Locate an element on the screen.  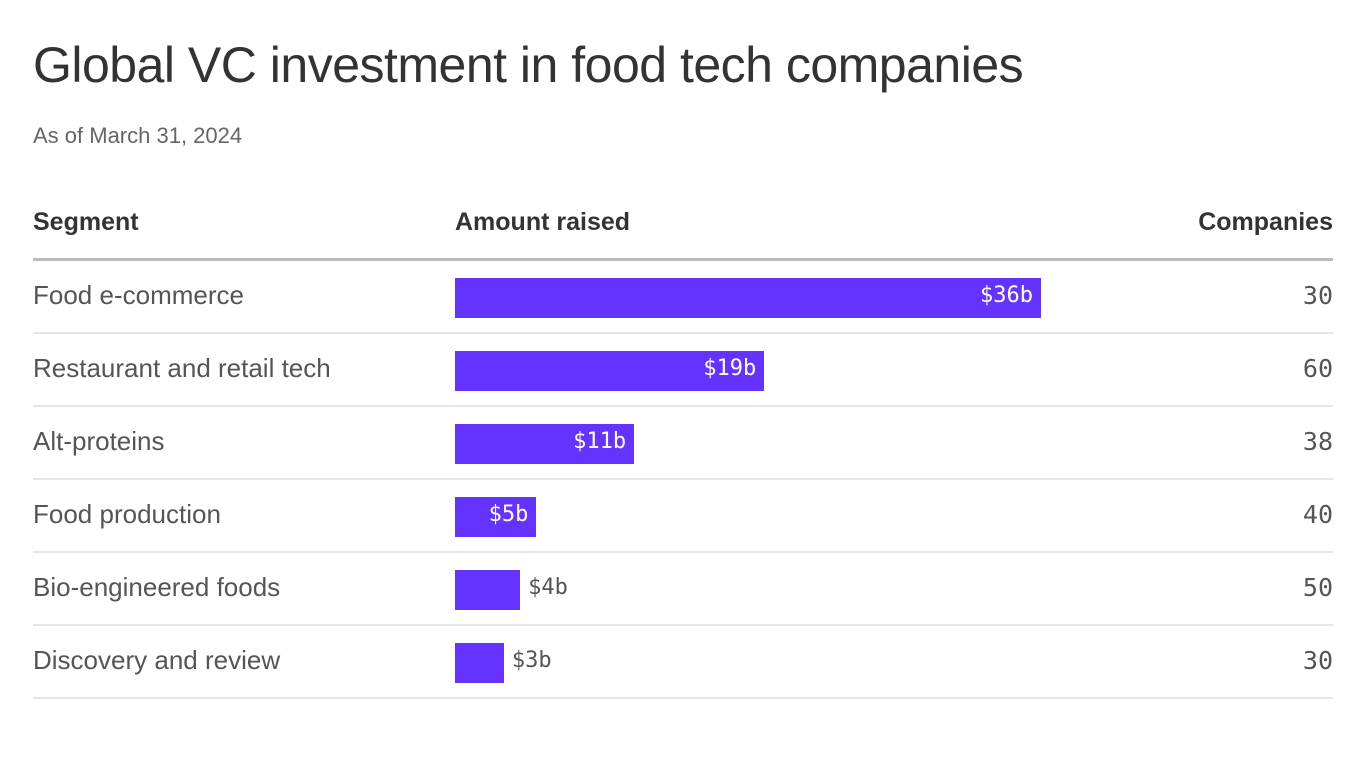
segment-label: Alt-proteins is located at coordinates (99, 441).